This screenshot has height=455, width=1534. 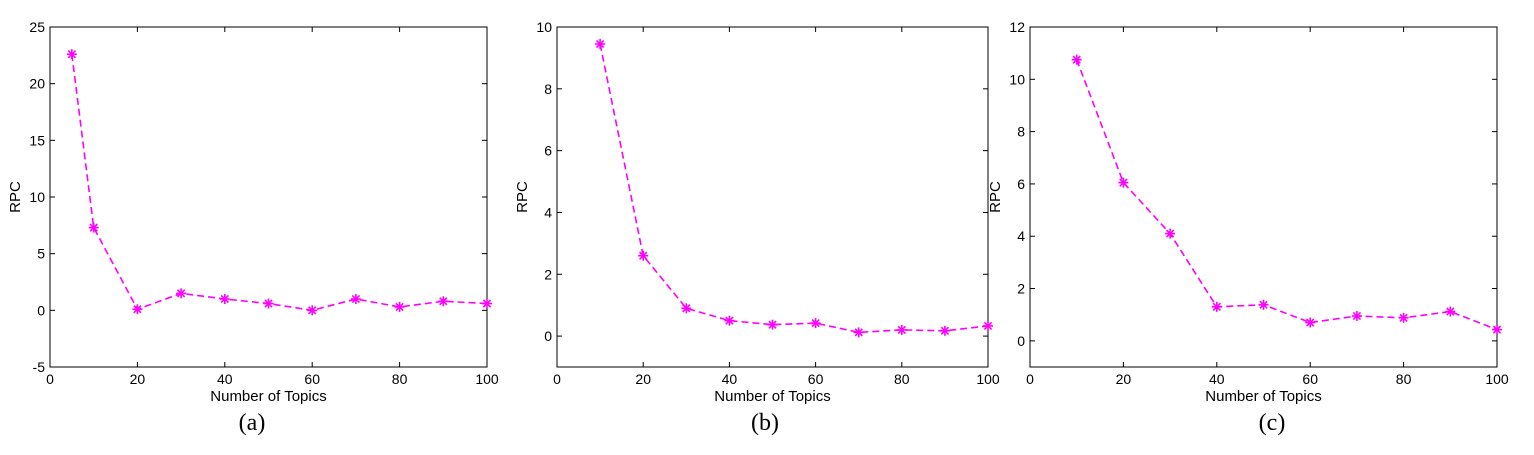 What do you see at coordinates (37, 27) in the screenshot?
I see `y-tick-label: 25` at bounding box center [37, 27].